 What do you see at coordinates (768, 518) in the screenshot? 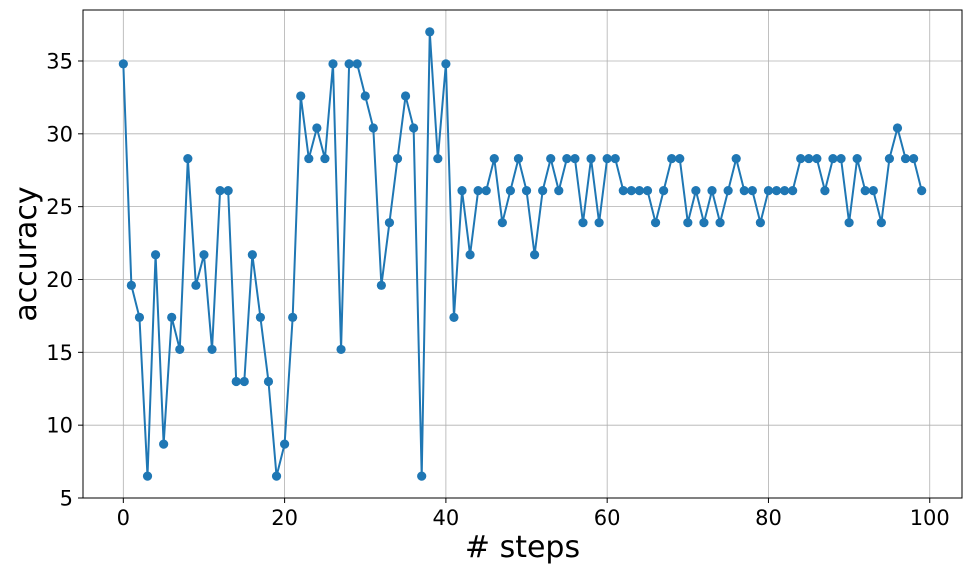
I see `x-tick-label: 80` at bounding box center [768, 518].